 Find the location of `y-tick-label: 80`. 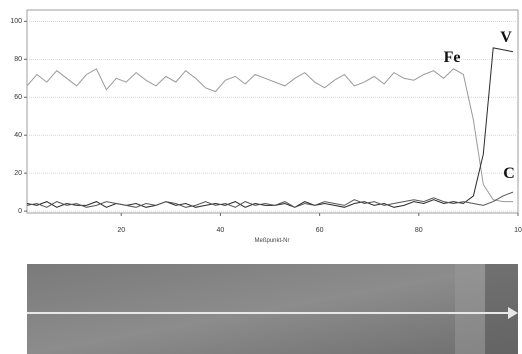

y-tick-label: 80 is located at coordinates (18, 59).